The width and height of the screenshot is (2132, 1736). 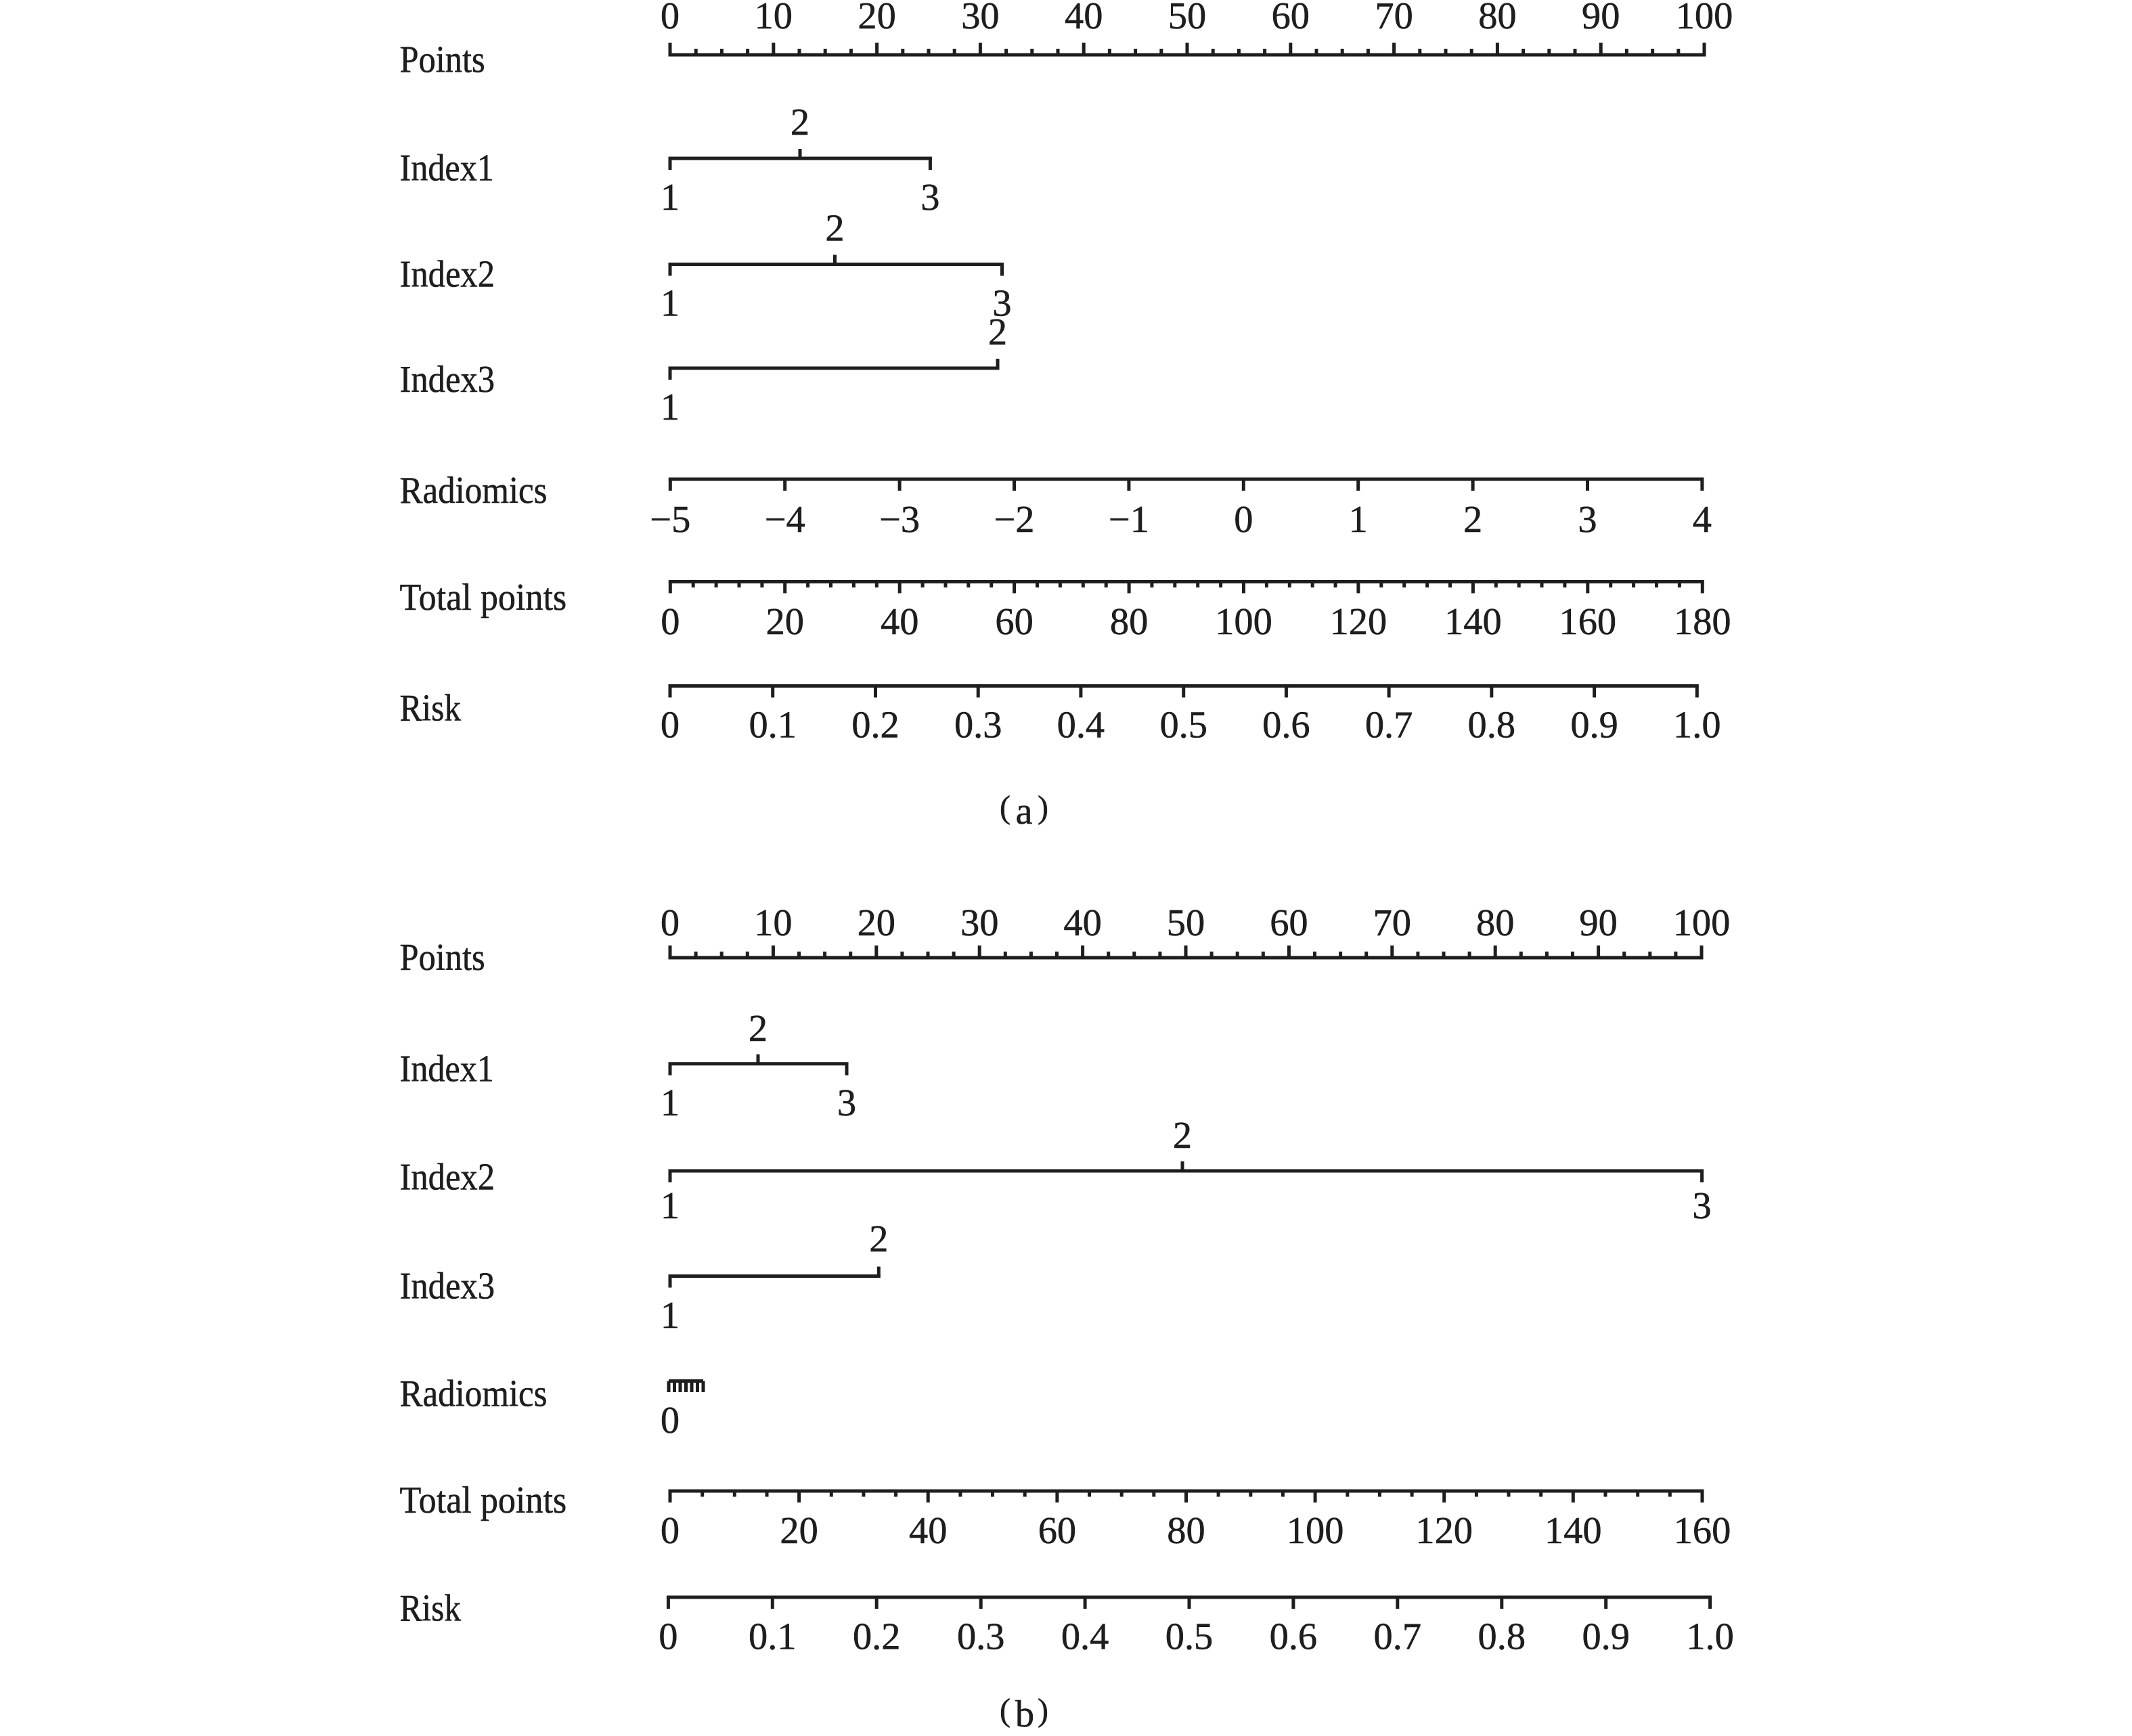 I want to click on svg-text: 50, so click(x=1186, y=923).